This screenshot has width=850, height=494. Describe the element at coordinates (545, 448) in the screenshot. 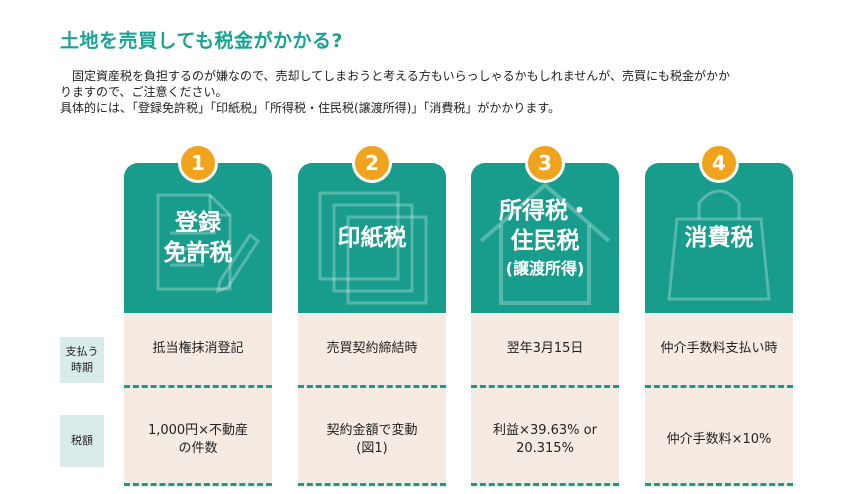

I see `tax-amount-line-2: 20.315%` at that location.